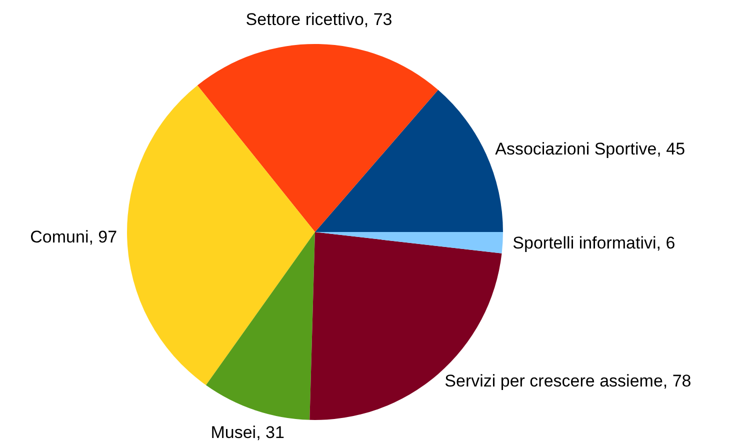 This screenshot has height=443, width=755. I want to click on slice-label: Musei, so click(233, 432).